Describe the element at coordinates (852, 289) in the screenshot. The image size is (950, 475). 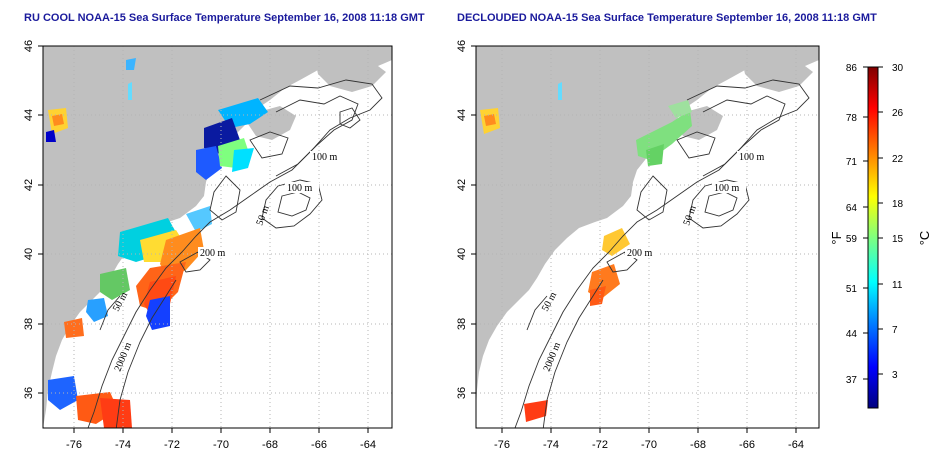
I see `fahrenheit-tick: 51` at that location.